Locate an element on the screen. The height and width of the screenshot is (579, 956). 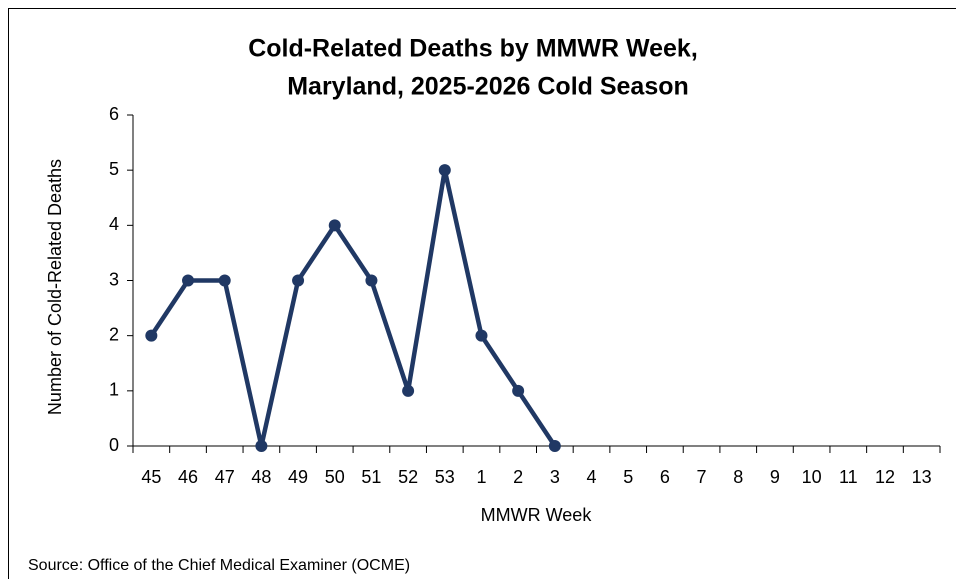
y-tick-label: 1 is located at coordinates (114, 390).